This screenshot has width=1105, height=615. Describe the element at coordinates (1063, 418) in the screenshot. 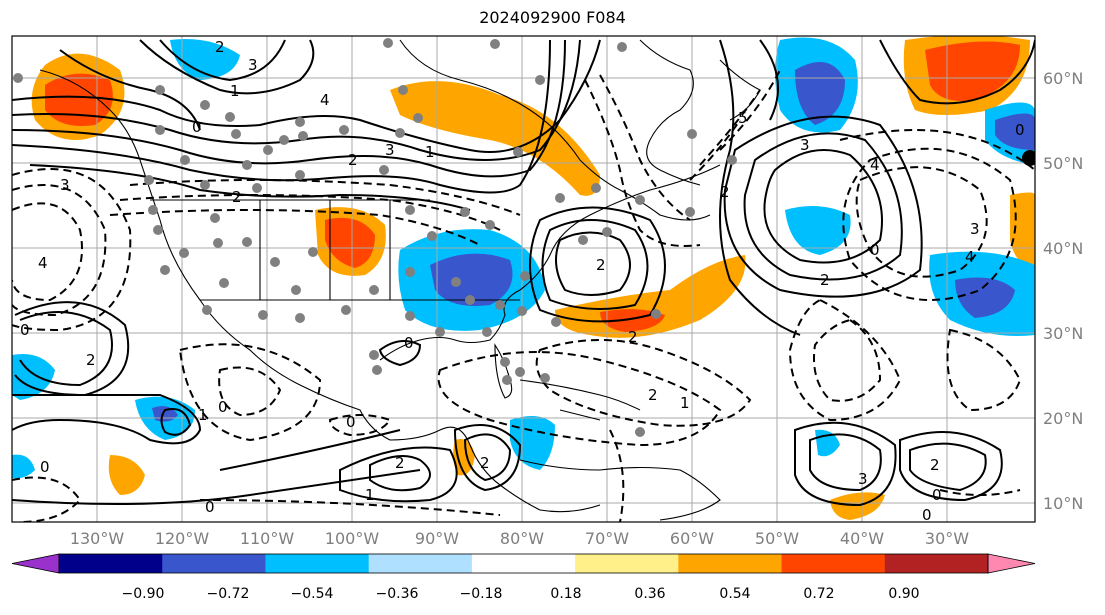

I see `lat-tick: 20°N` at that location.